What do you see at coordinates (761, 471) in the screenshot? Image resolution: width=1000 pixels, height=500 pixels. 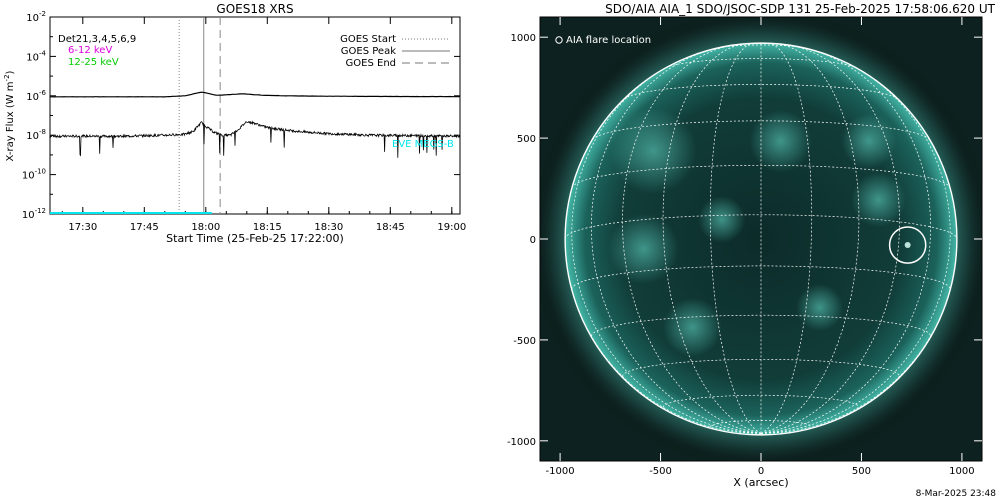 I see `aia-x-tick-label: 0` at bounding box center [761, 471].